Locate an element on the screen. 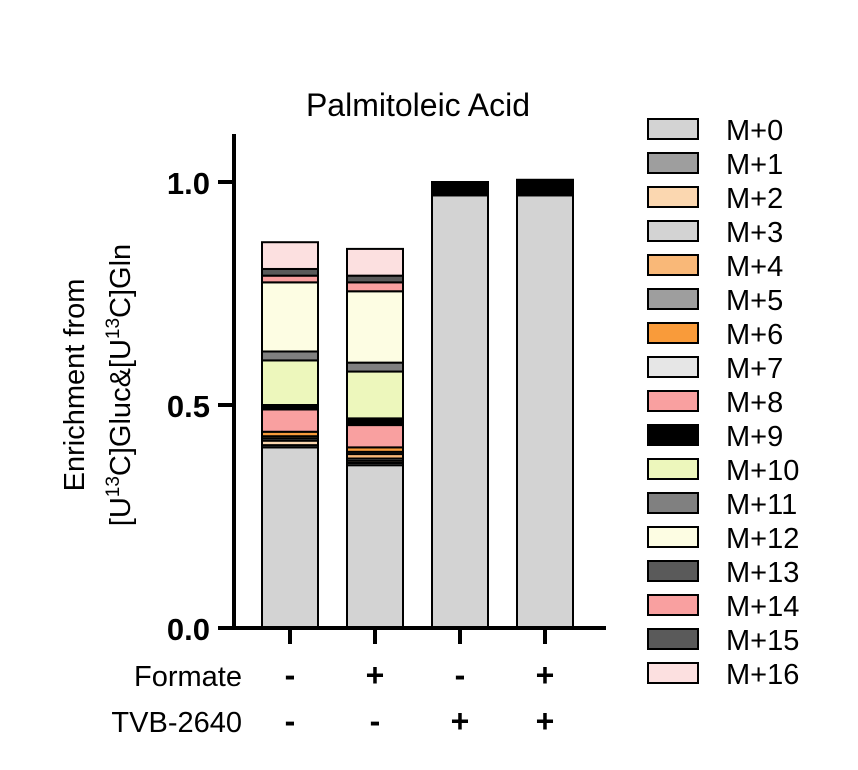 This screenshot has width=858, height=770. y-tick-label: 0.0 is located at coordinates (188, 629).